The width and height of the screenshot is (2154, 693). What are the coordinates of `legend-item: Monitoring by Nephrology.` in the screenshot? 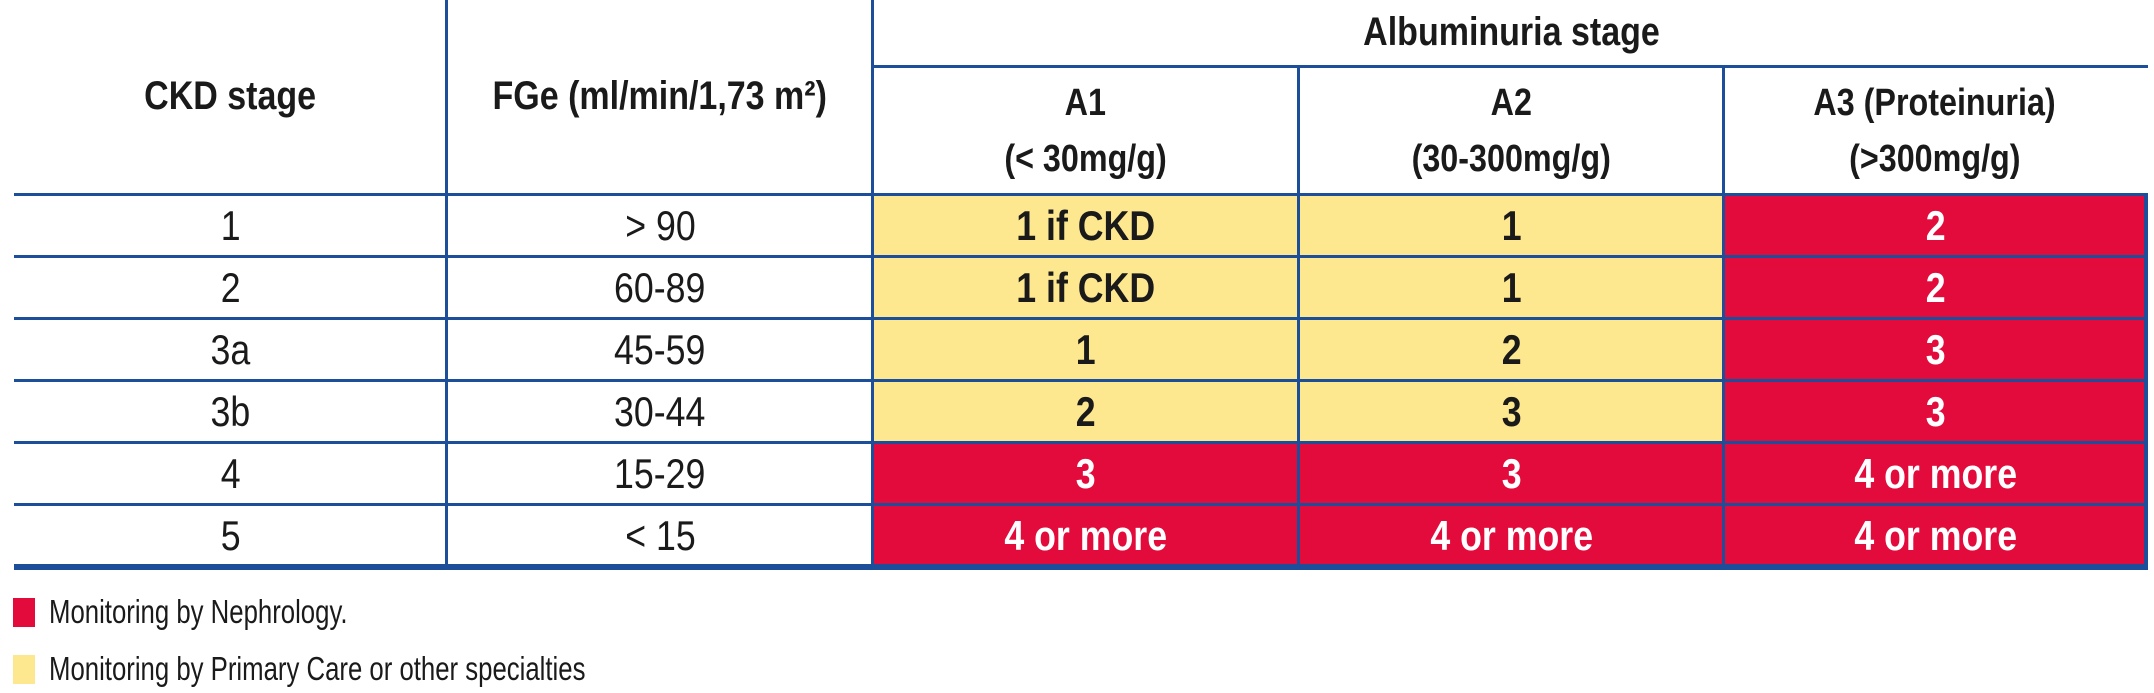 It's located at (222, 611).